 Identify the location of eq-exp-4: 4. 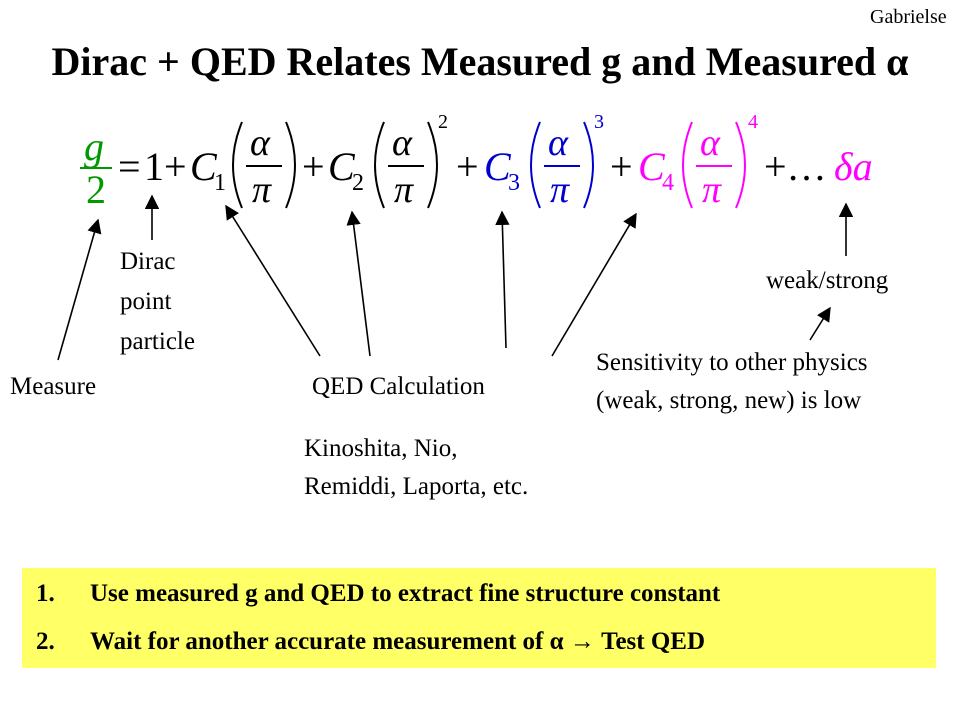
(753, 122).